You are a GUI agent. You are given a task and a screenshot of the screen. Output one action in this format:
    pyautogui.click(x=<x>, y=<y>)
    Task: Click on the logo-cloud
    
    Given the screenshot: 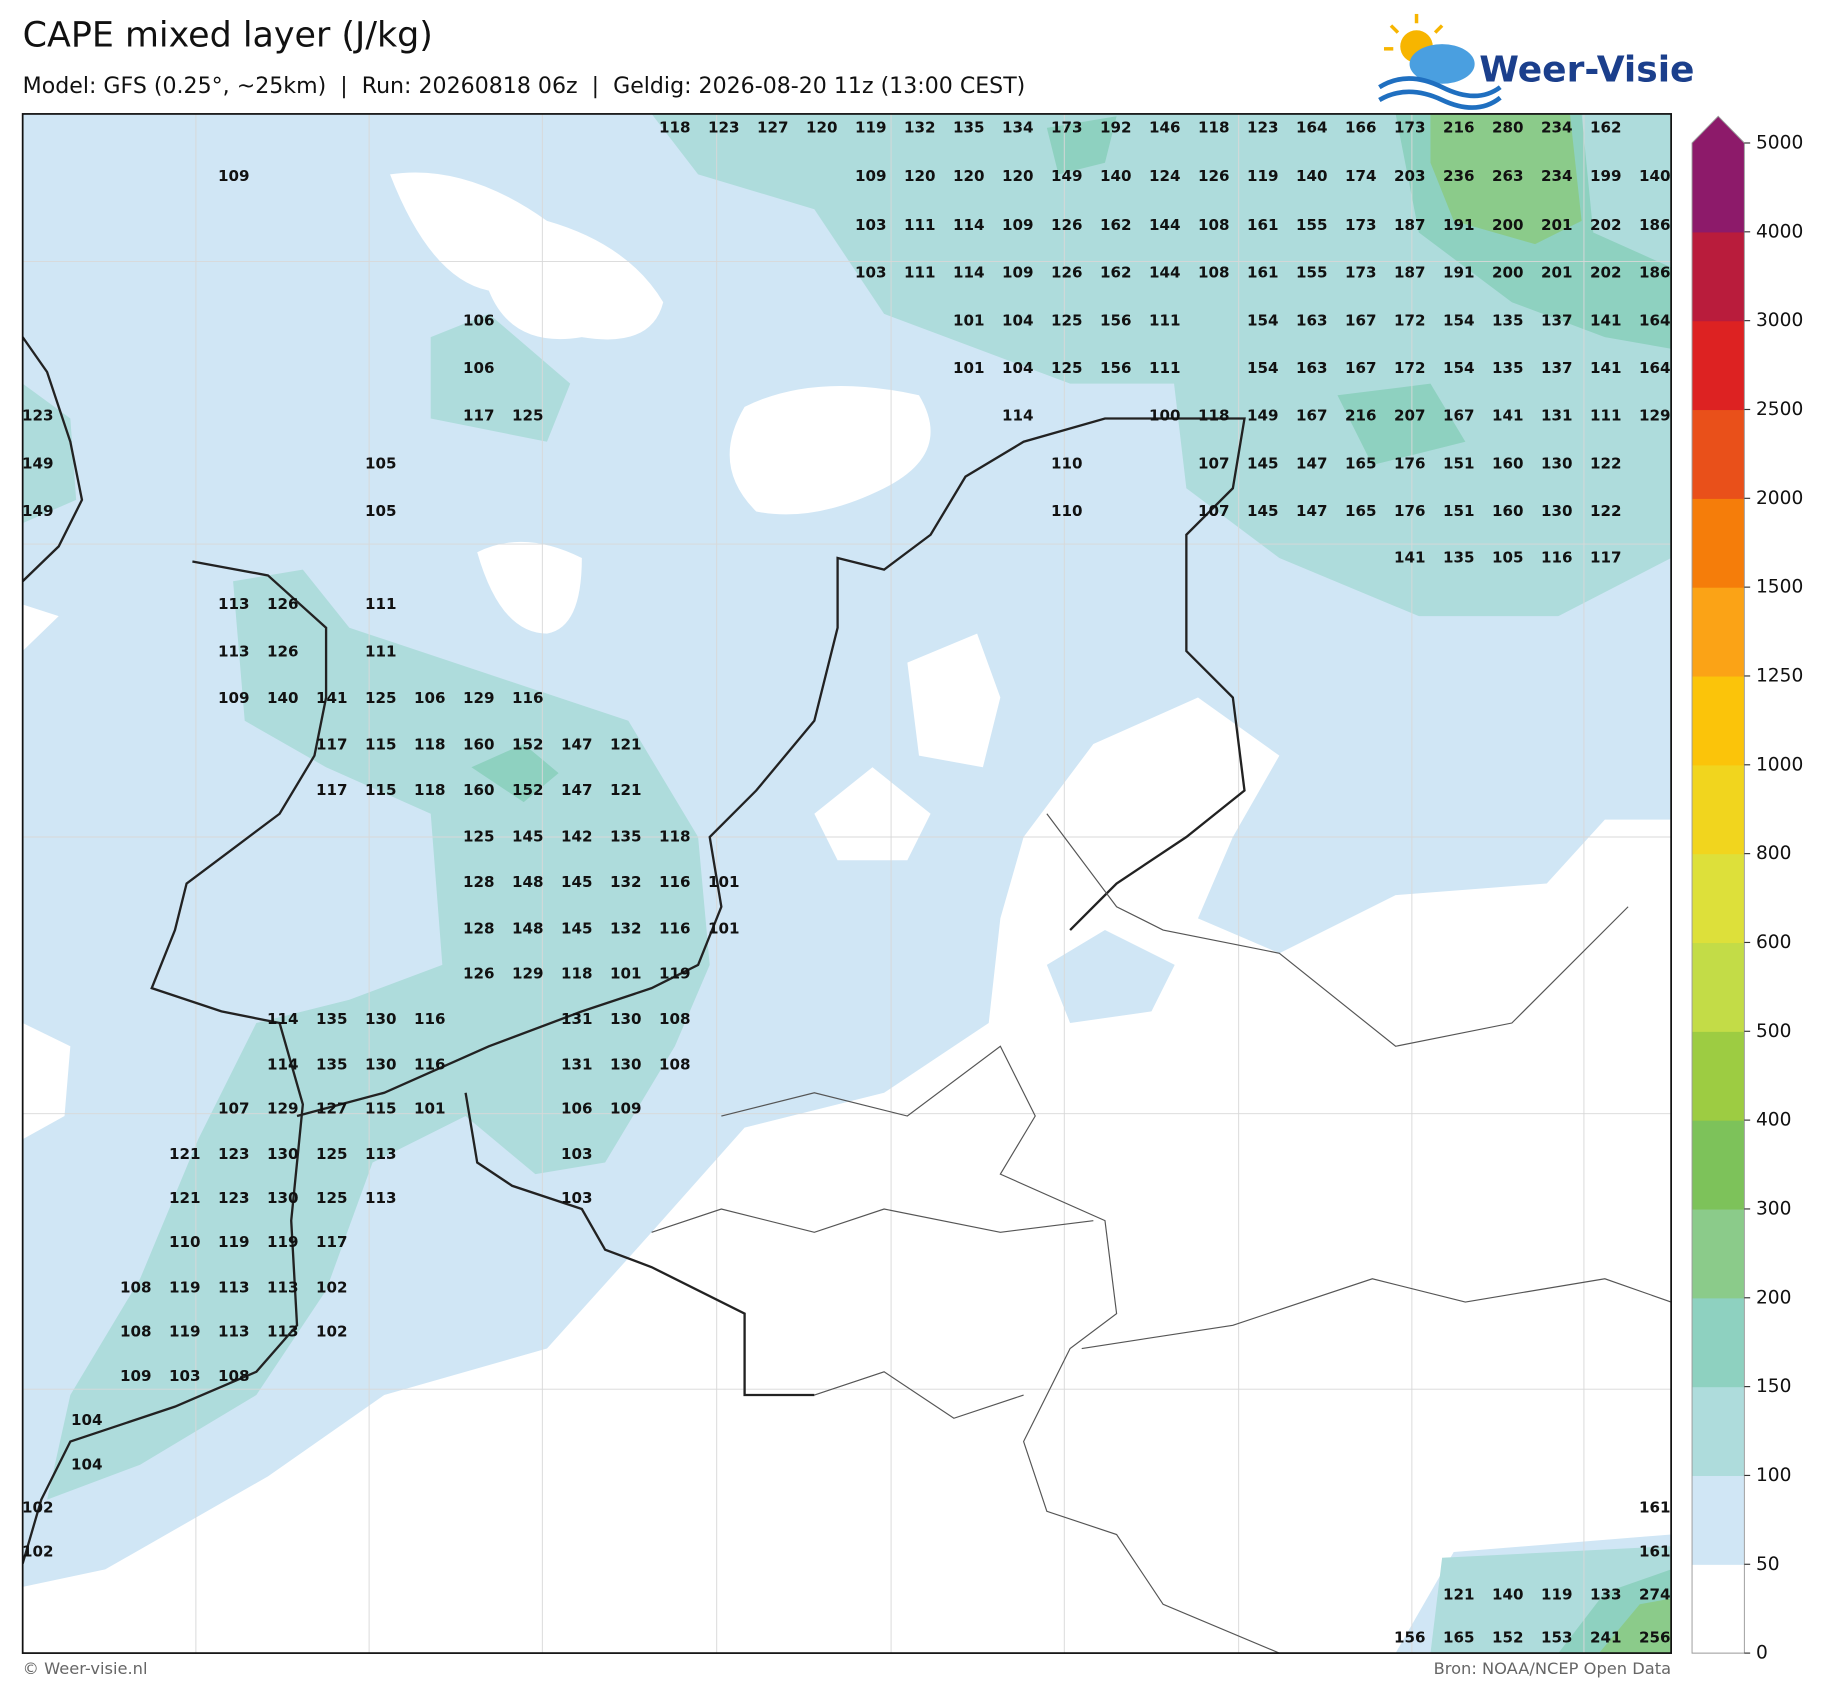 What is the action you would take?
    pyautogui.click(x=1442, y=64)
    